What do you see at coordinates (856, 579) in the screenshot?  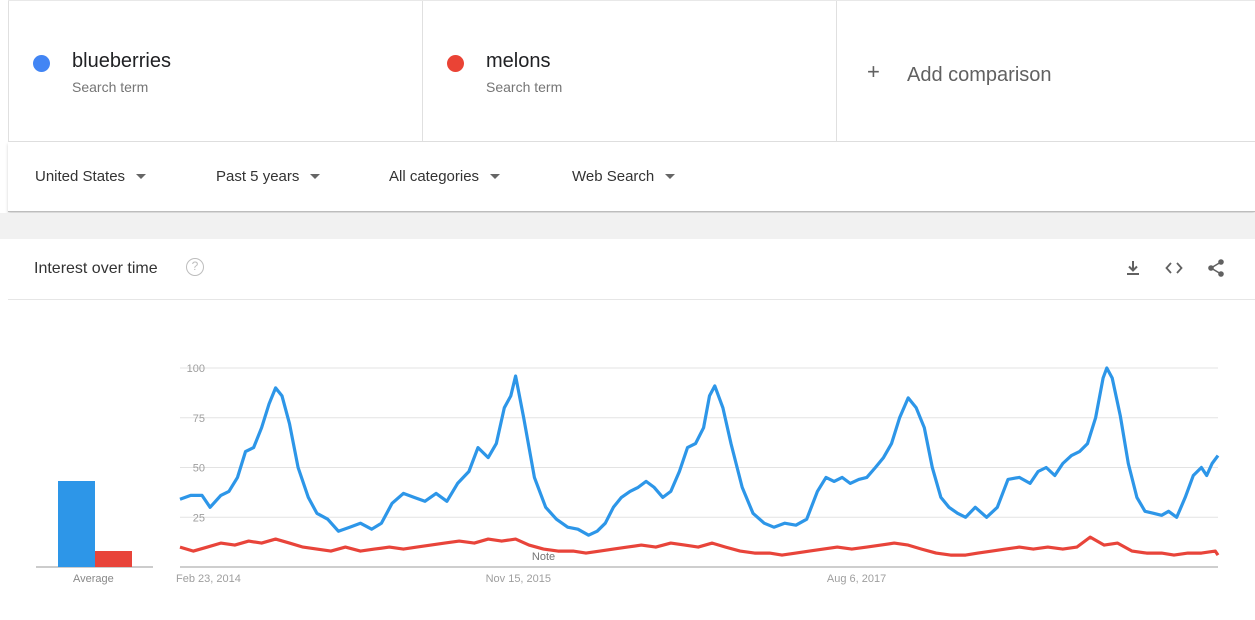 I see `x-tick-label: Aug 6, 2017` at bounding box center [856, 579].